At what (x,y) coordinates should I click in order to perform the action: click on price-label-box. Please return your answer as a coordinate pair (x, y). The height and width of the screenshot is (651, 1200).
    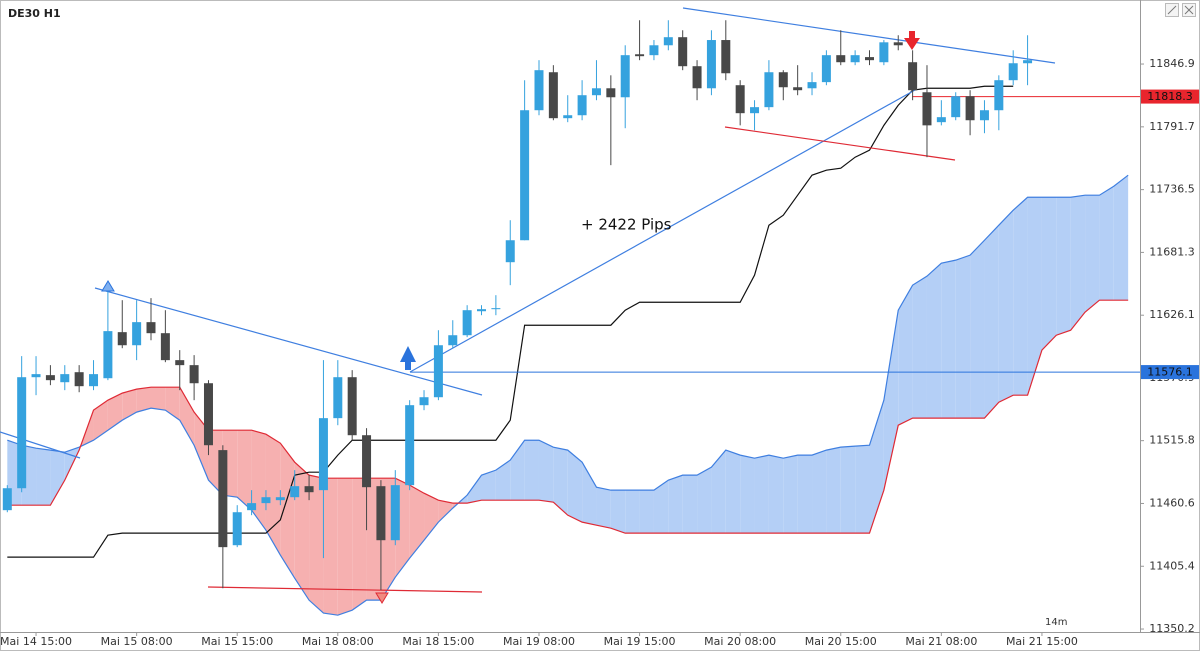
    Looking at the image, I should click on (1170, 372).